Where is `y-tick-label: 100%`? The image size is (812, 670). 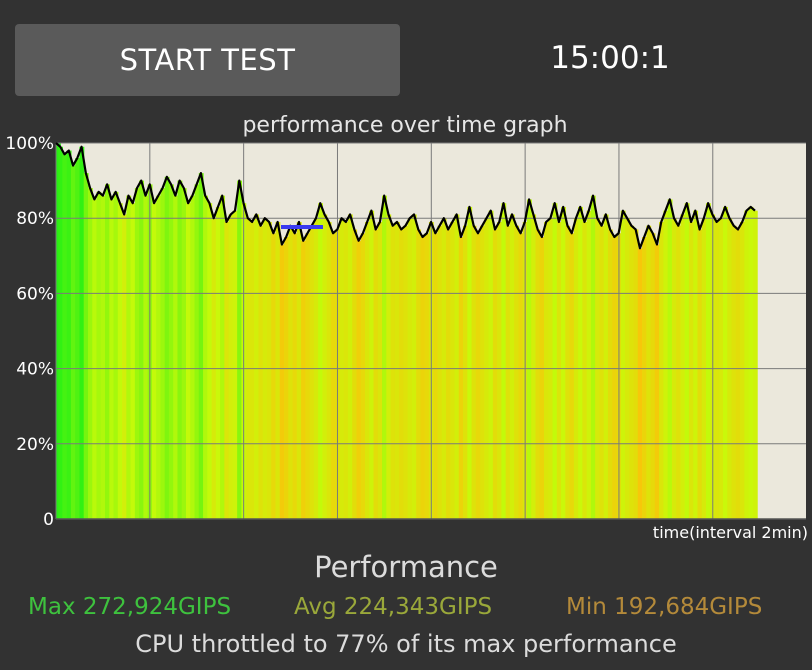
y-tick-label: 100% is located at coordinates (29, 144).